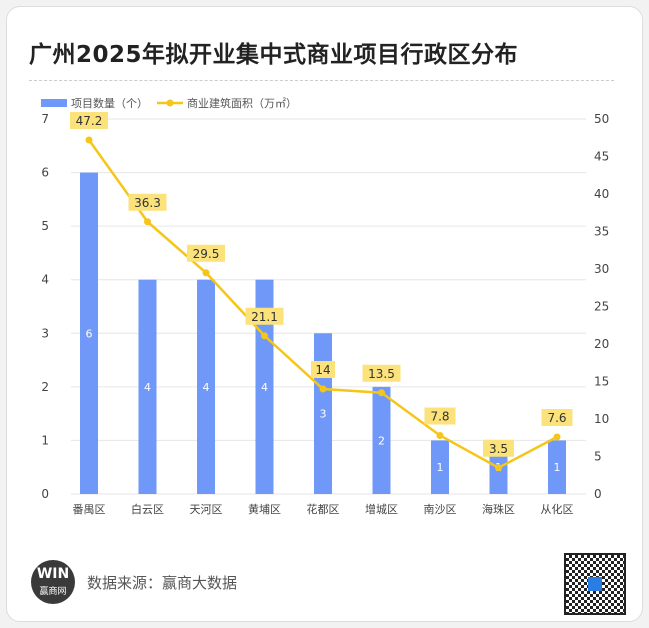 The width and height of the screenshot is (649, 628). Describe the element at coordinates (45, 333) in the screenshot. I see `left-tick-label: 3` at that location.